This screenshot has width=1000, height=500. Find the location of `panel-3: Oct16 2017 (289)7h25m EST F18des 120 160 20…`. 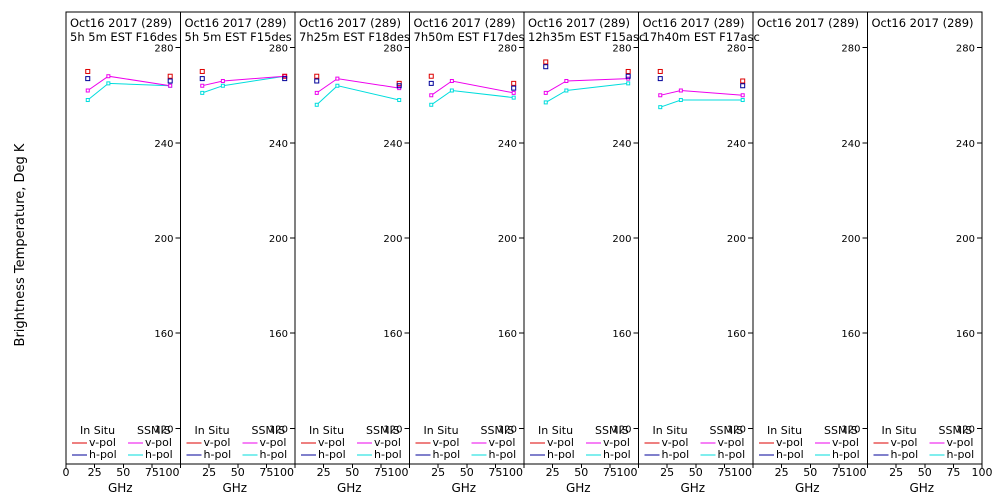

panel-3: Oct16 2017 (289)7h25m EST F18des 120 160 20… is located at coordinates (352, 253).